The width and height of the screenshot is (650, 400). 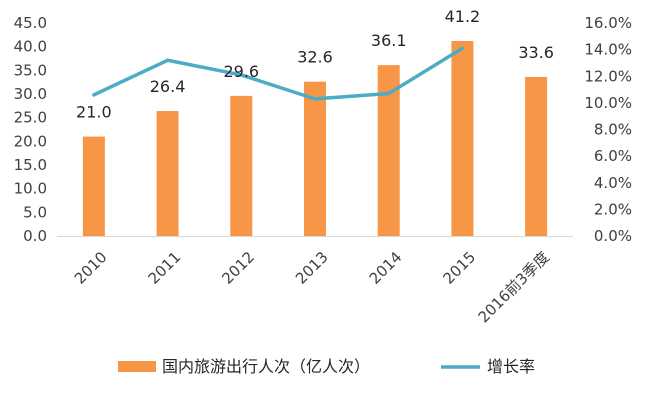 I want to click on bar-2014, so click(x=388, y=150).